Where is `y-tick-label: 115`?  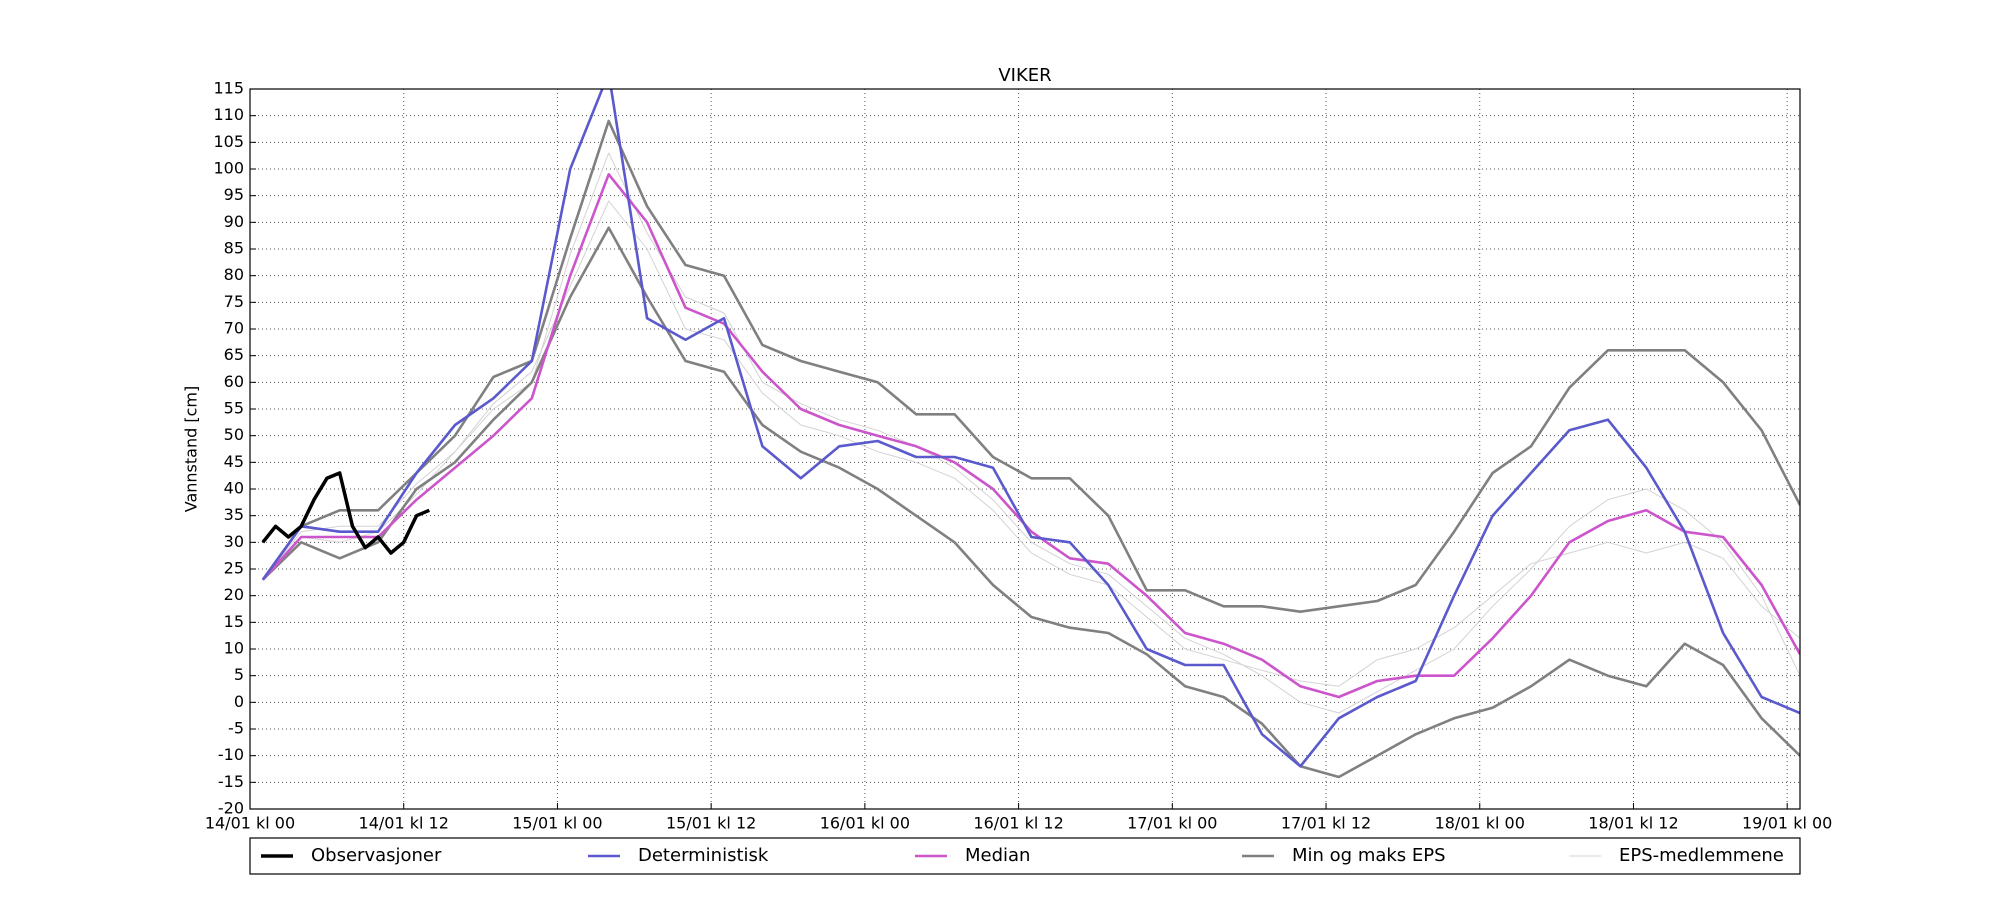 y-tick-label: 115 is located at coordinates (228, 88).